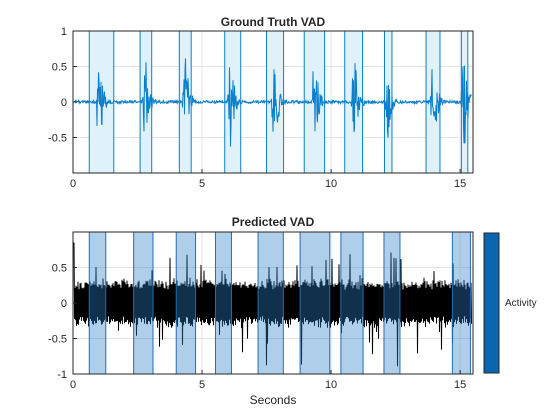  I want to click on ground-truth-x-ticks: 0 5 10 15, so click(268, 179).